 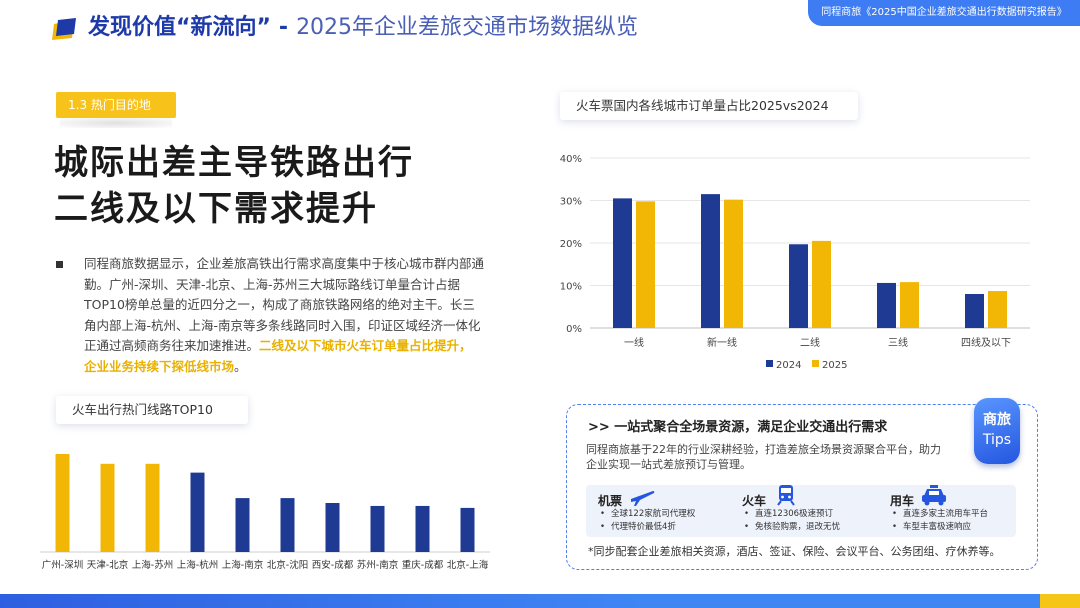 What do you see at coordinates (902, 501) in the screenshot?
I see `mode-name-car: 用车` at bounding box center [902, 501].